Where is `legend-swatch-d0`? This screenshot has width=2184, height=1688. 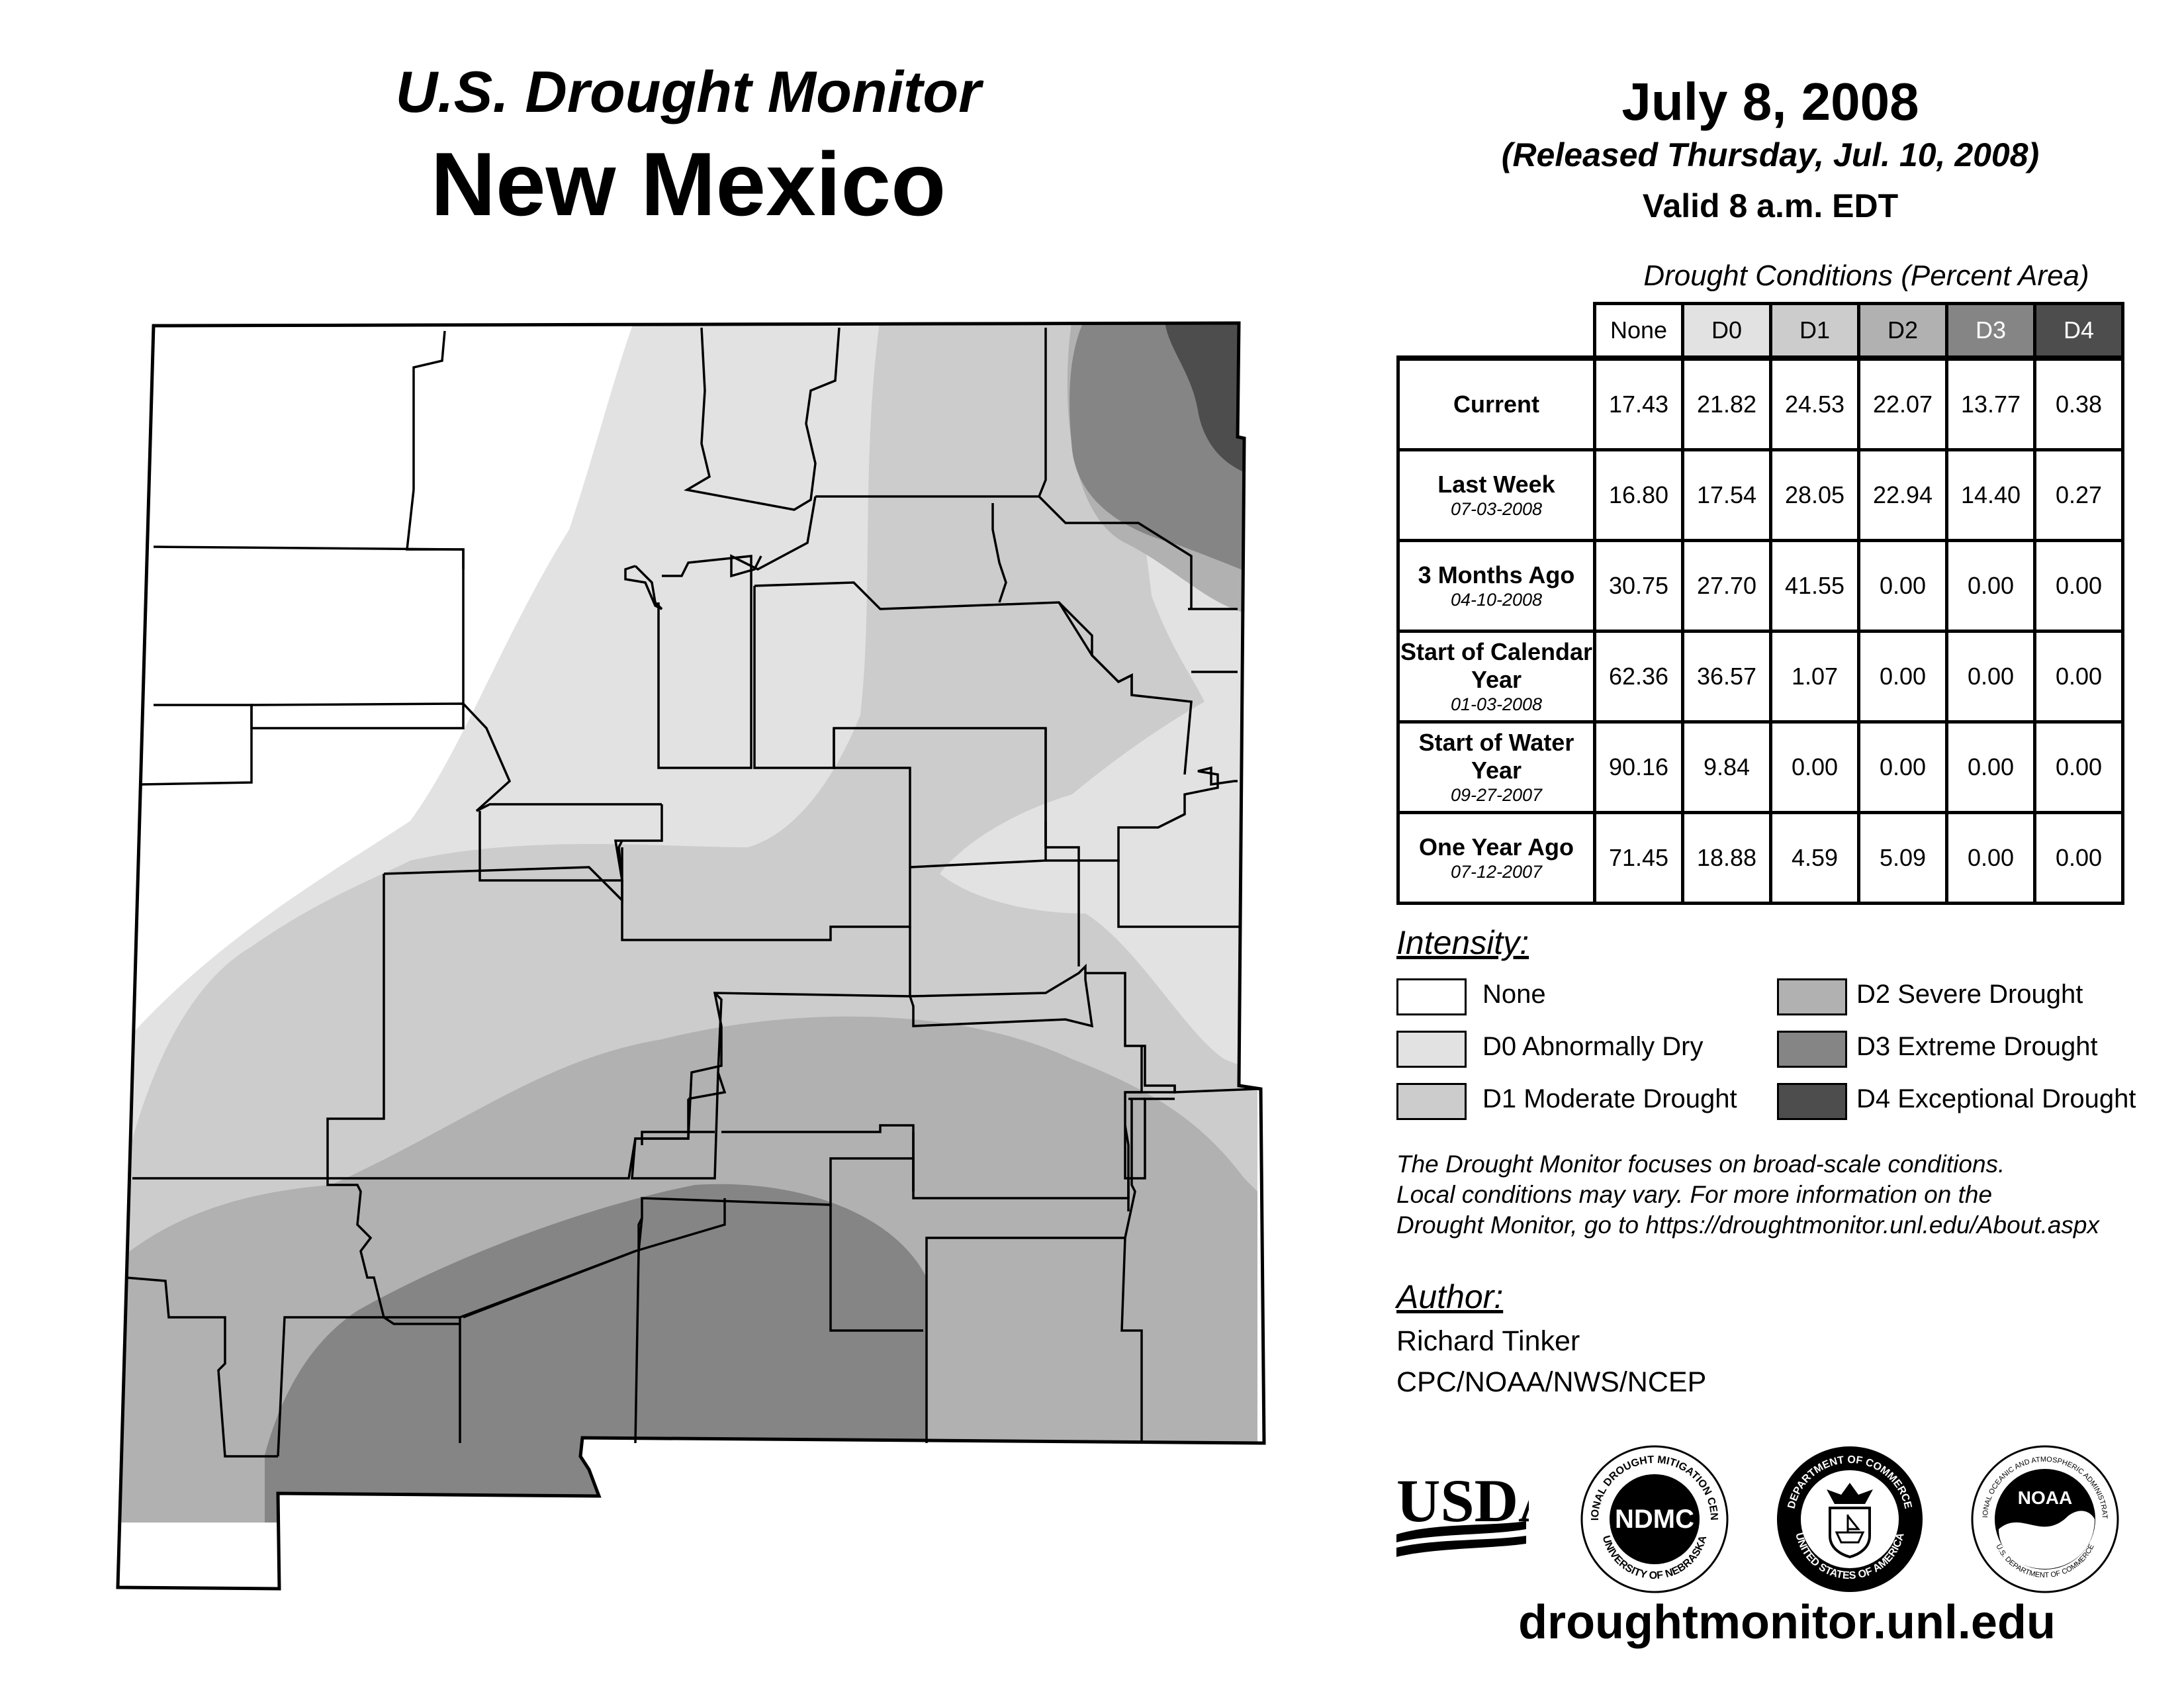
legend-swatch-d0 is located at coordinates (1431, 1049).